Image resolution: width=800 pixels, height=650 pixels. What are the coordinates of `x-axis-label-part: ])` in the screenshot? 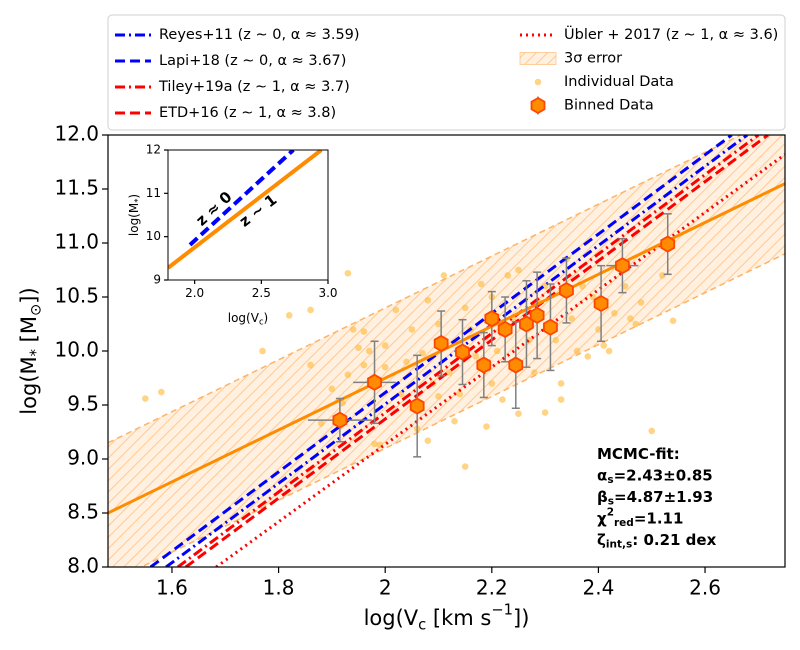 It's located at (521, 618).